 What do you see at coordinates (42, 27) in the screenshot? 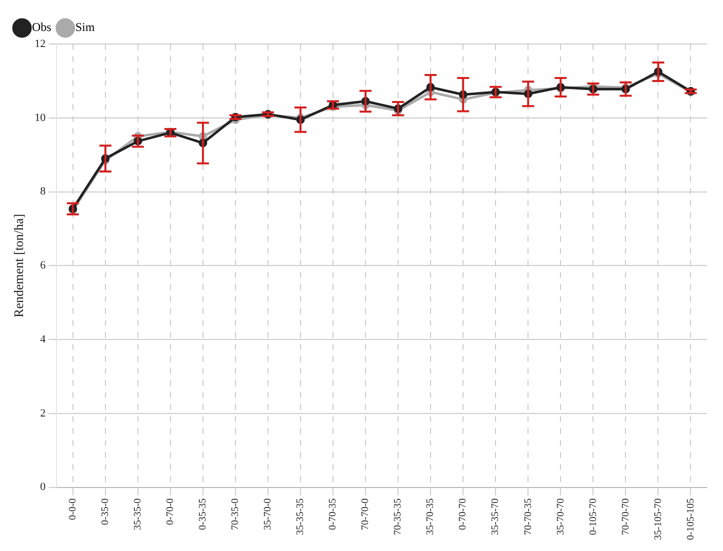
I see `legend-label: Obs` at bounding box center [42, 27].